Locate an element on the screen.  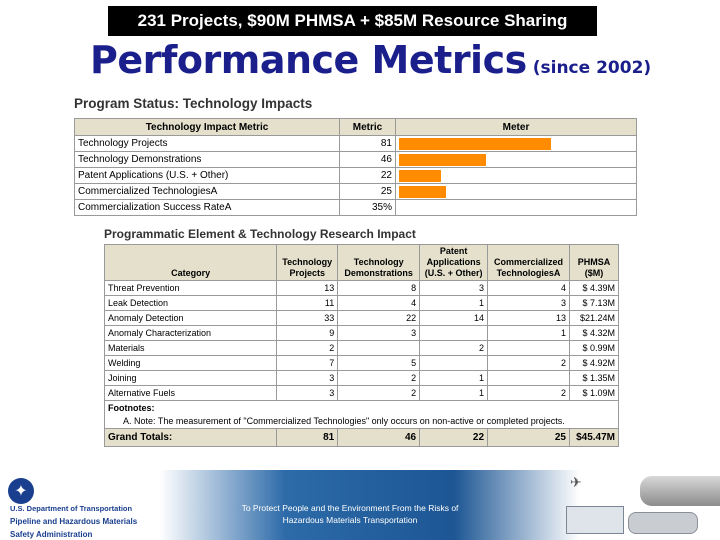
agency-line3: Safety Administration is located at coordinates (51, 534).